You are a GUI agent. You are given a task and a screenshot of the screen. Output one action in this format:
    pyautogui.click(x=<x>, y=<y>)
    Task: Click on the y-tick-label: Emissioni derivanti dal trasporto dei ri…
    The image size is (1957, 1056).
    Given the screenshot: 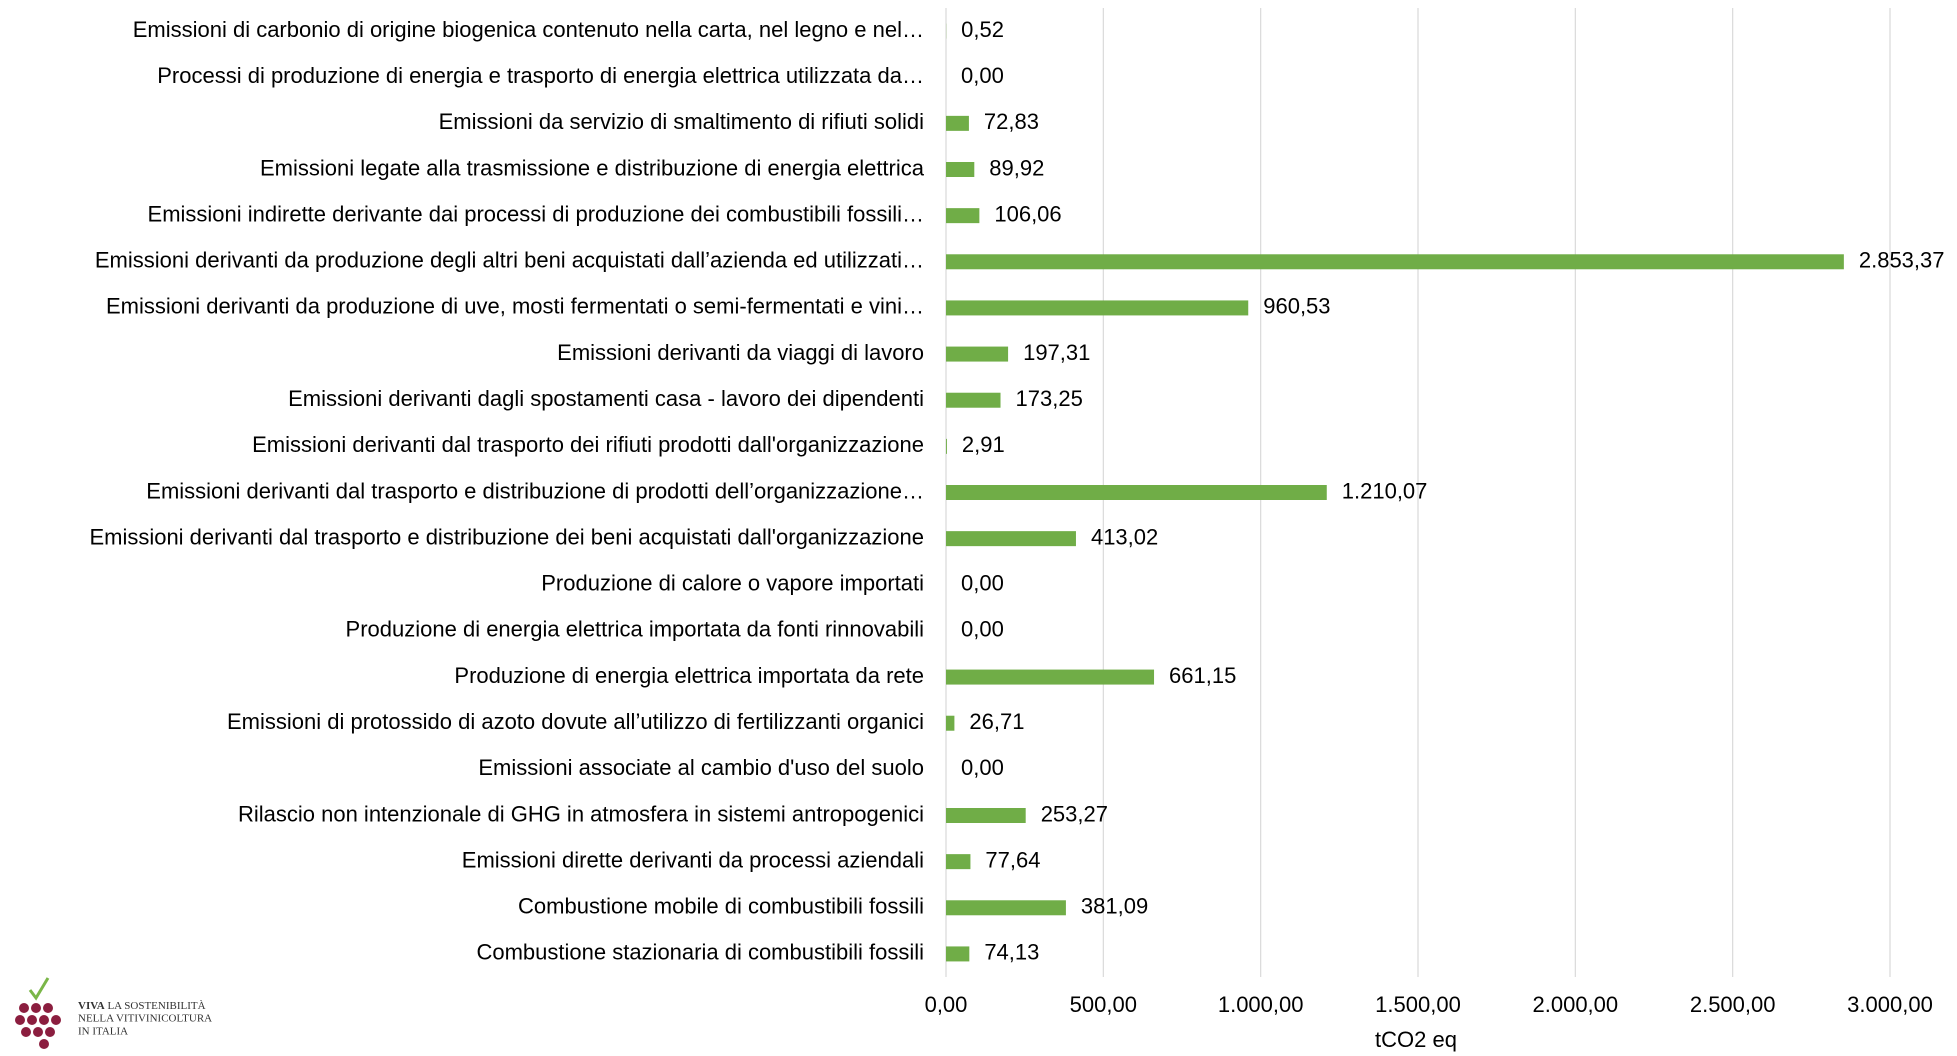 What is the action you would take?
    pyautogui.click(x=588, y=444)
    